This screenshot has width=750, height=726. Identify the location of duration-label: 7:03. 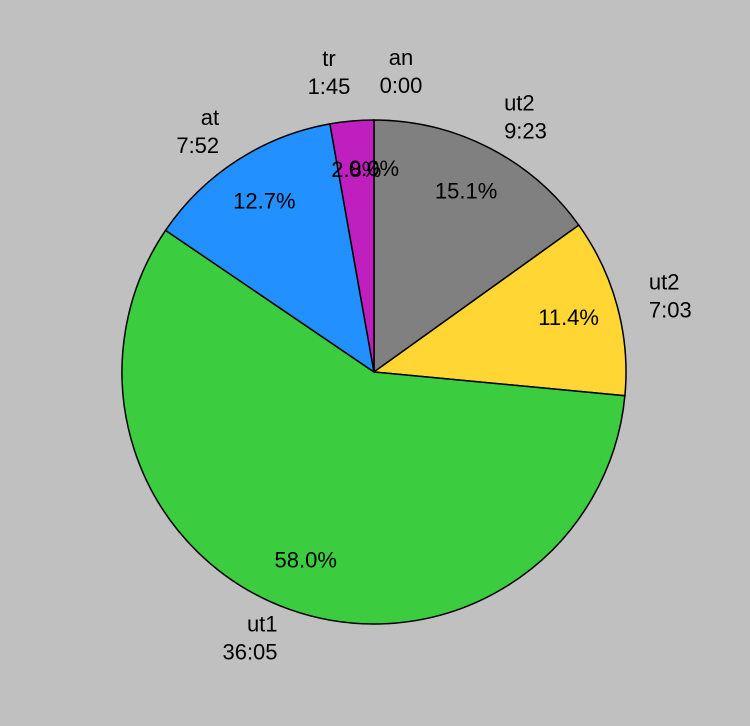
(670, 310).